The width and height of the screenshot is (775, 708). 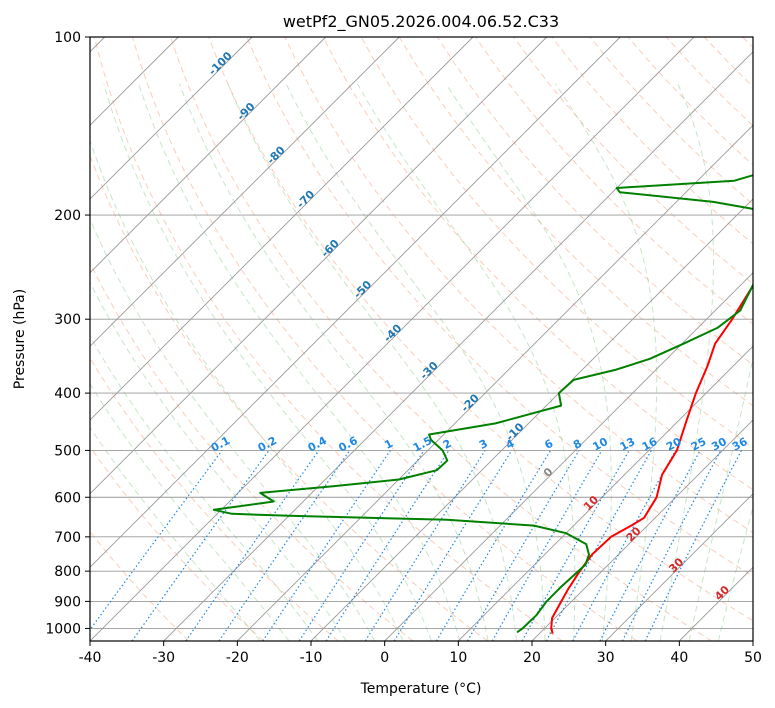 I want to click on y-tick-label: 300, so click(x=67, y=320).